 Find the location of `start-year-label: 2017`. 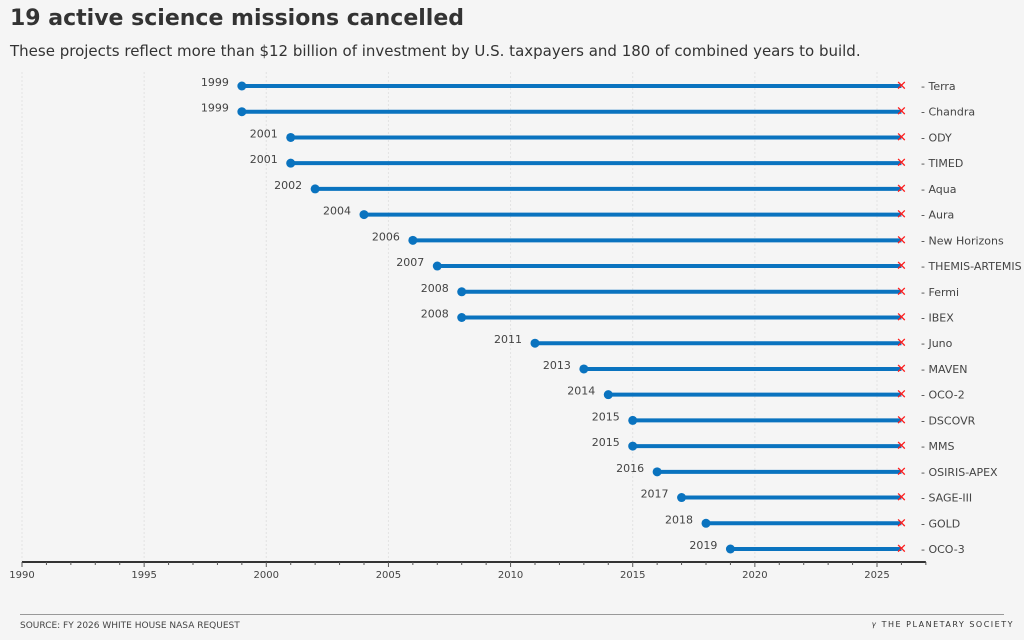

start-year-label: 2017 is located at coordinates (655, 494).